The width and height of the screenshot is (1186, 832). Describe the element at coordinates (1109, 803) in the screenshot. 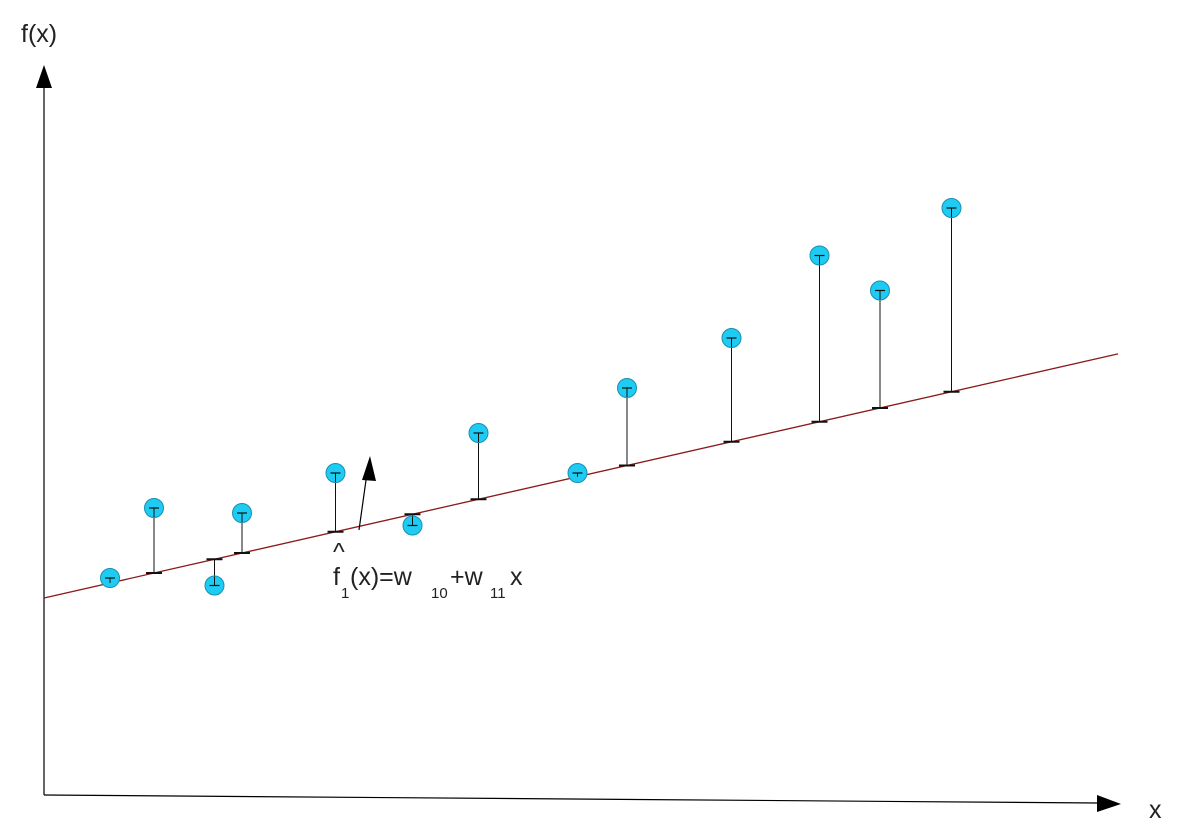

I see `x-axis-arrowhead` at that location.